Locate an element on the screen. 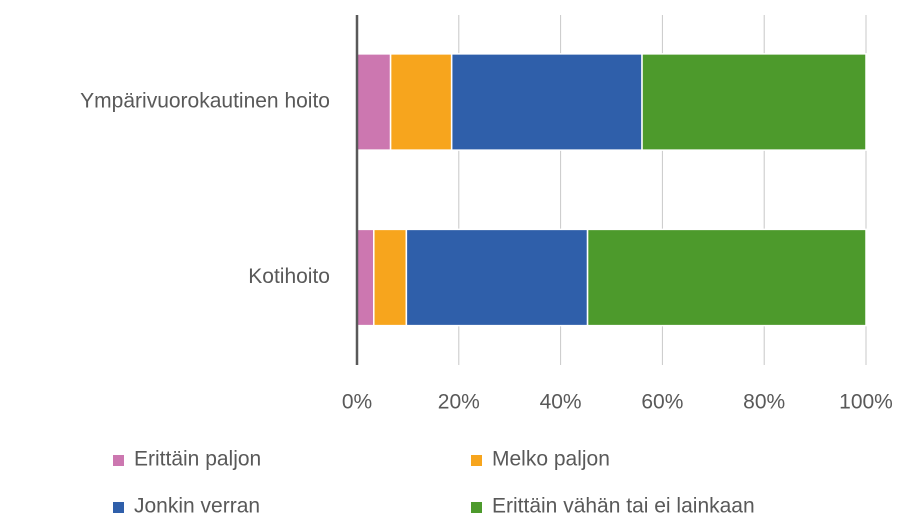 This screenshot has width=901, height=516. x-tick-label: 100% is located at coordinates (866, 402).